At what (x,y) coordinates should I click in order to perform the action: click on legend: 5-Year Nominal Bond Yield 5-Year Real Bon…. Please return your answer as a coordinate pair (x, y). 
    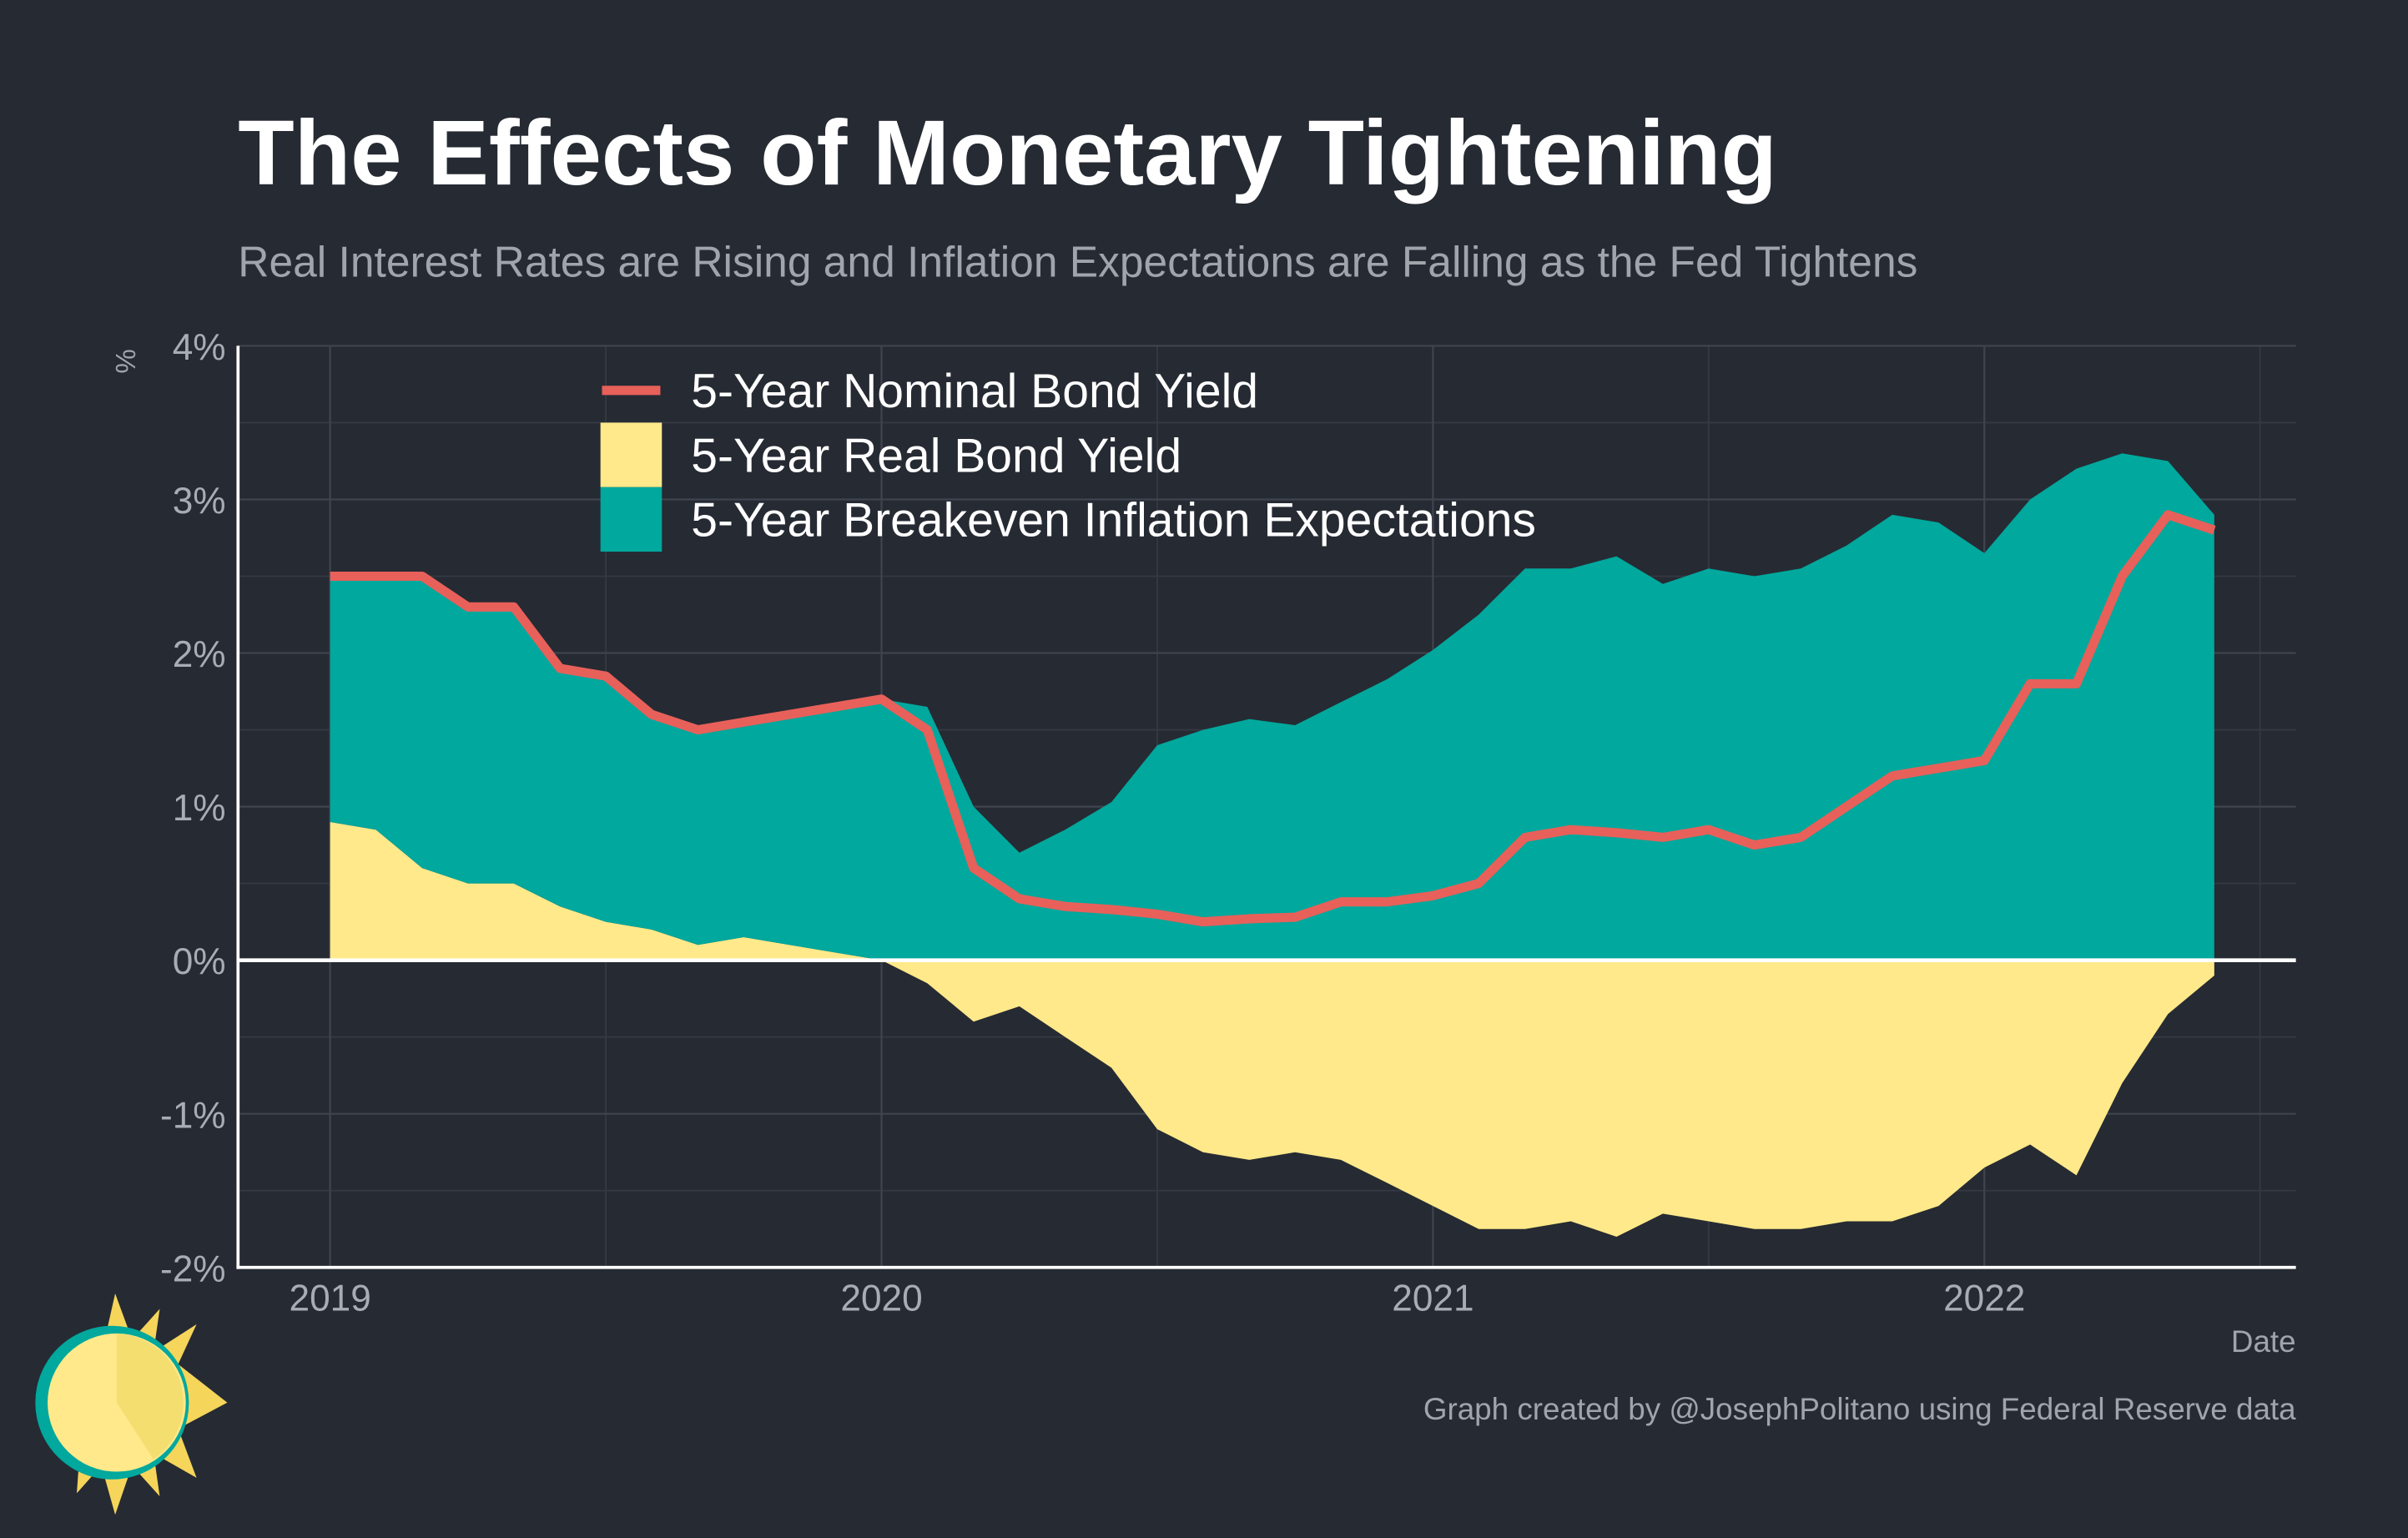
    Looking at the image, I should click on (1068, 458).